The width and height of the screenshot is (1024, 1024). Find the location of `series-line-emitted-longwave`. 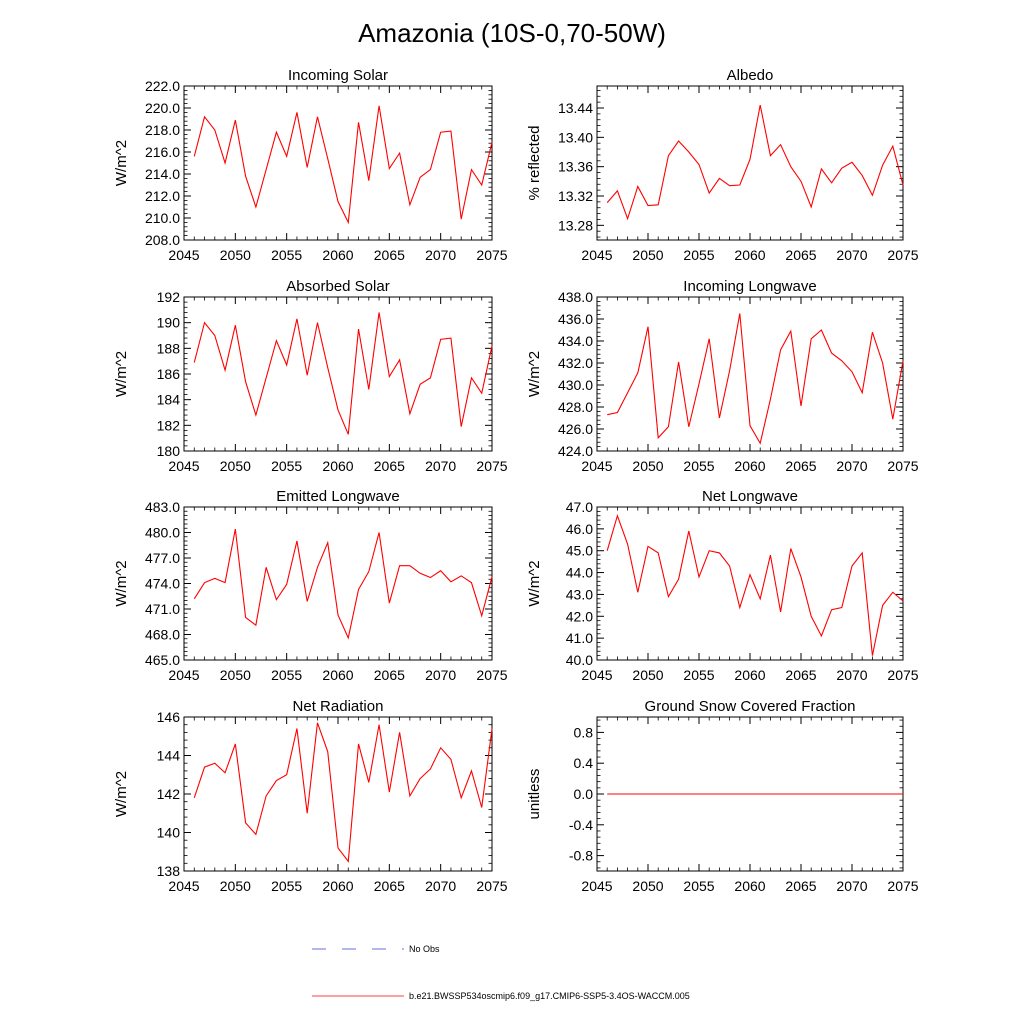

series-line-emitted-longwave is located at coordinates (343, 584).